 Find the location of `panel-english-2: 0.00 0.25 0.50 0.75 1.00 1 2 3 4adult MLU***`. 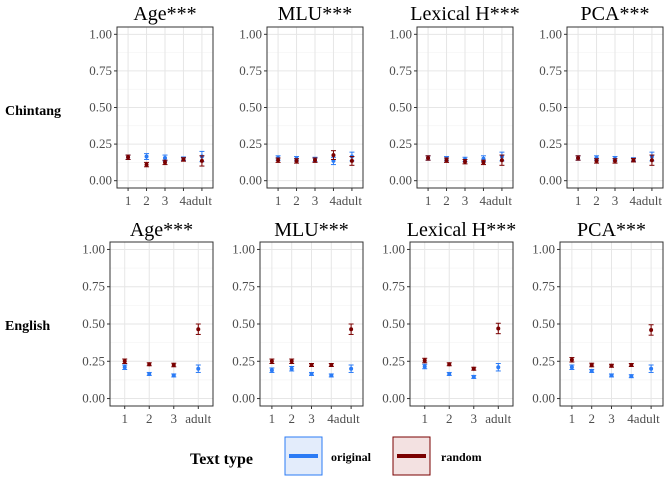

panel-english-2: 0.00 0.25 0.50 0.75 1.00 1 2 3 4adult MLU*** is located at coordinates (298, 322).